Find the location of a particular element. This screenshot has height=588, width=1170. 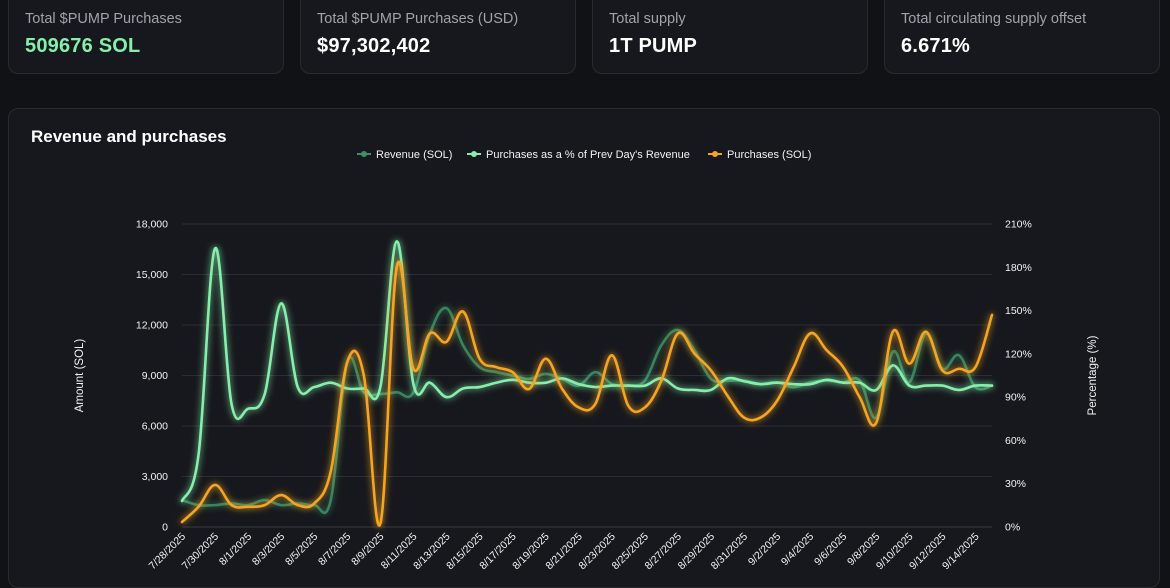

y-tick-label: 12,000 is located at coordinates (152, 326).